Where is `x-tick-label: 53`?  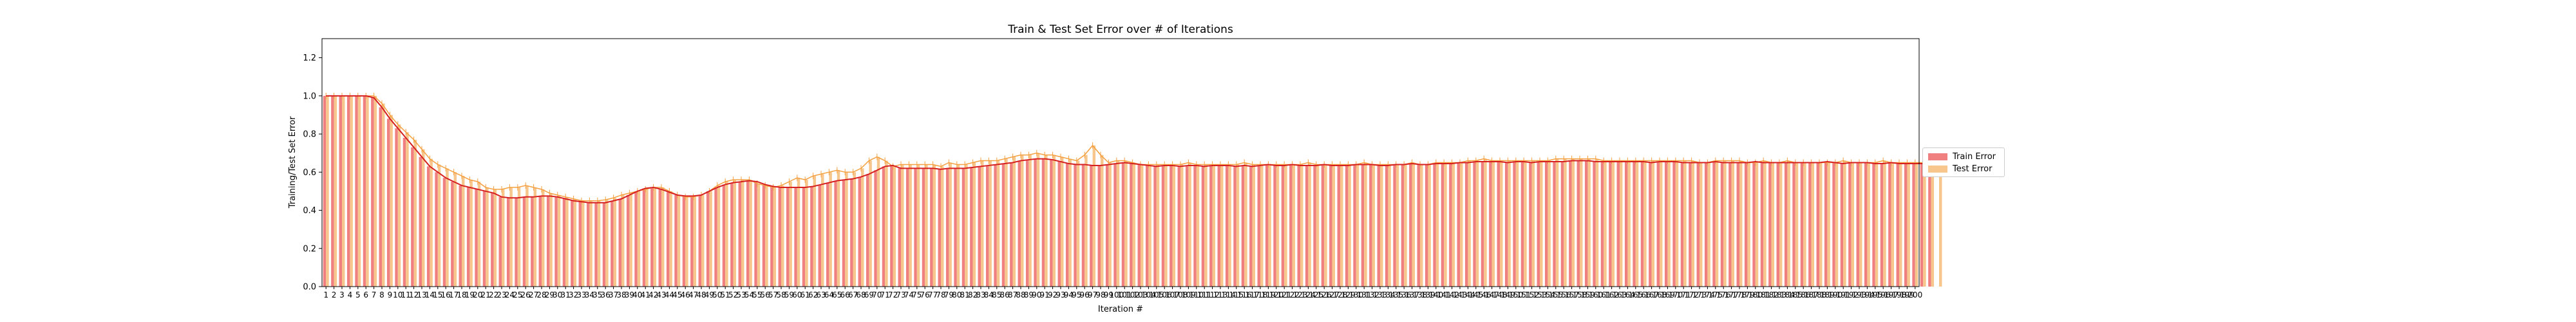 x-tick-label: 53 is located at coordinates (741, 294).